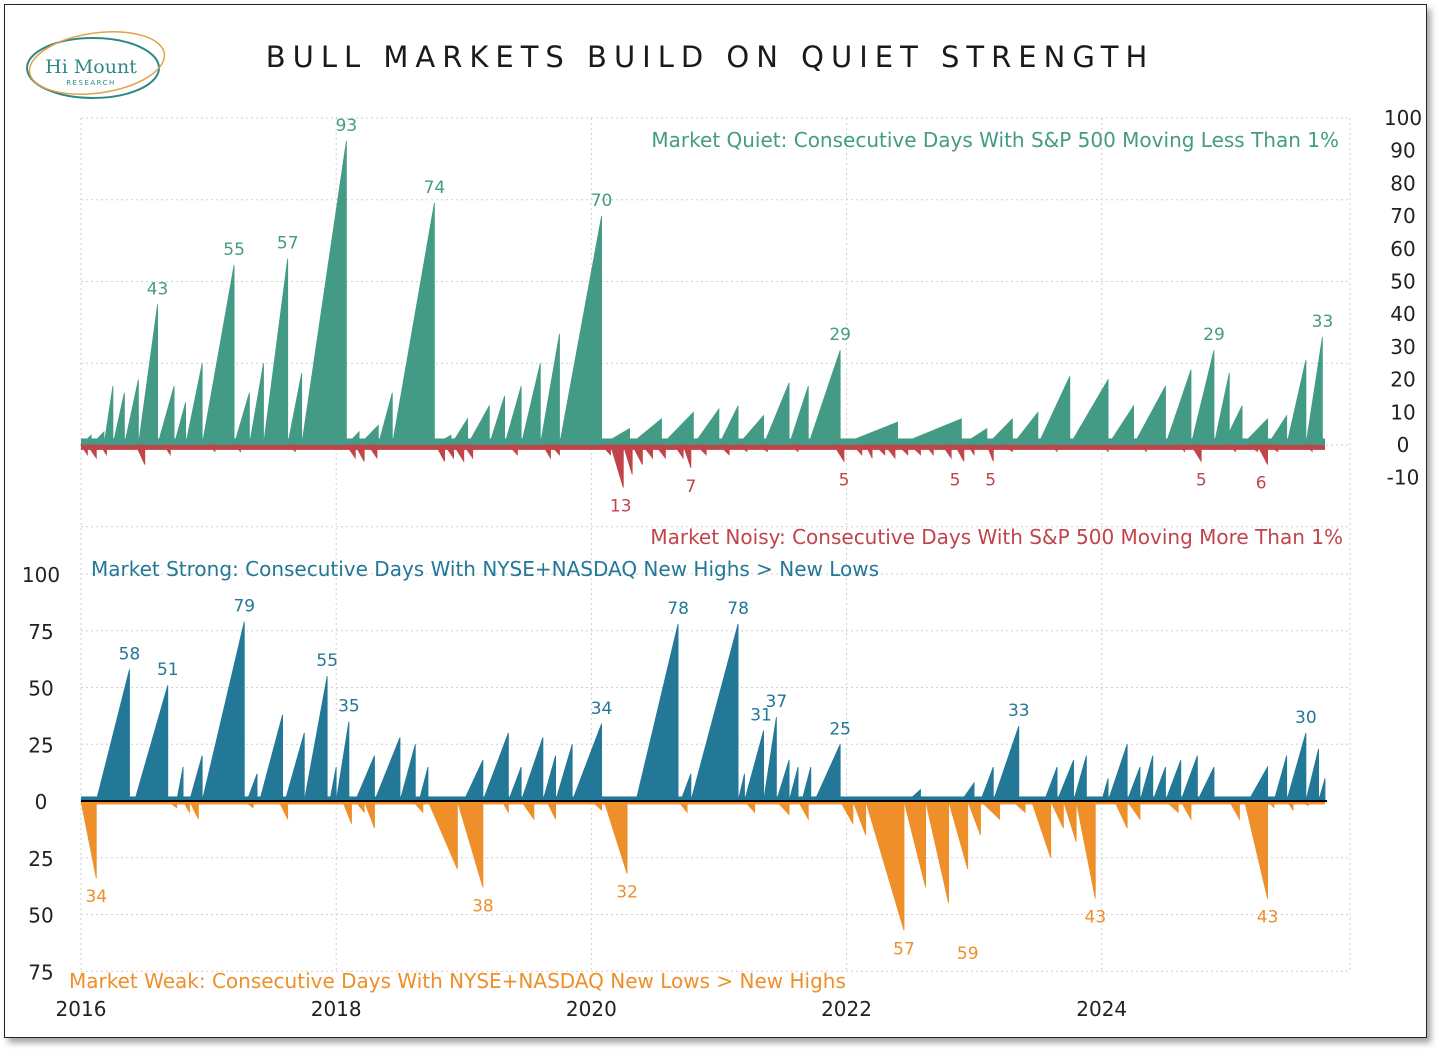 The height and width of the screenshot is (1050, 1439). What do you see at coordinates (81, 1009) in the screenshot?
I see `x-tick-label: 2016` at bounding box center [81, 1009].